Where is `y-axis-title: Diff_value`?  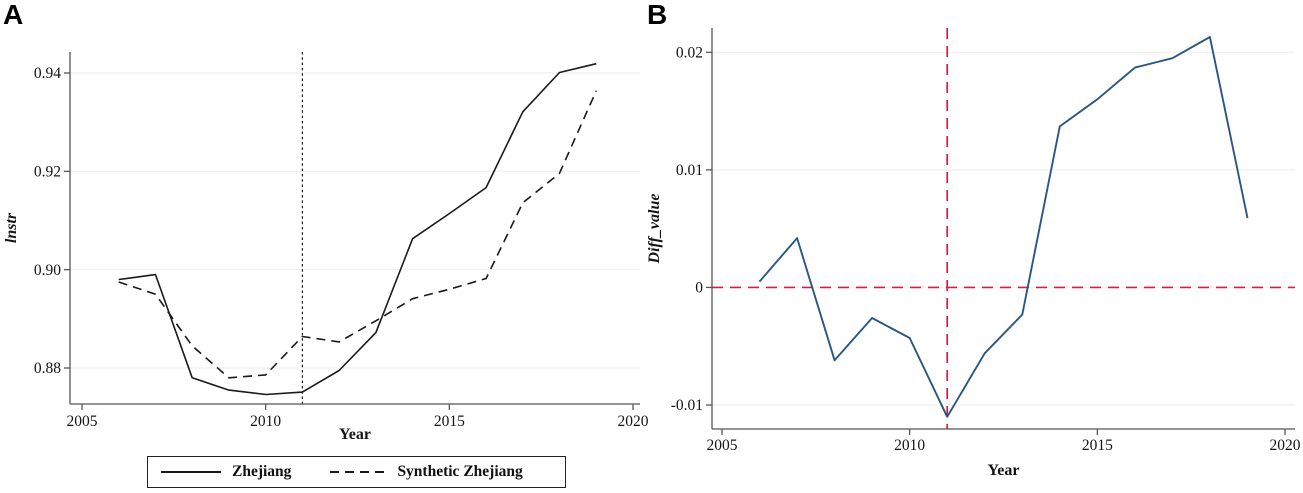 y-axis-title: Diff_value is located at coordinates (654, 229).